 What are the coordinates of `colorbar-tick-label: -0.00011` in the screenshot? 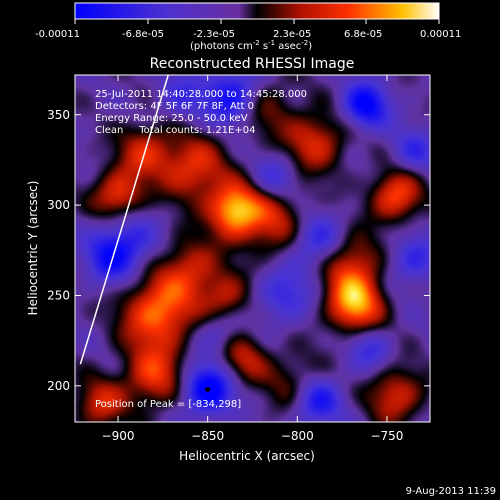 It's located at (57, 34).